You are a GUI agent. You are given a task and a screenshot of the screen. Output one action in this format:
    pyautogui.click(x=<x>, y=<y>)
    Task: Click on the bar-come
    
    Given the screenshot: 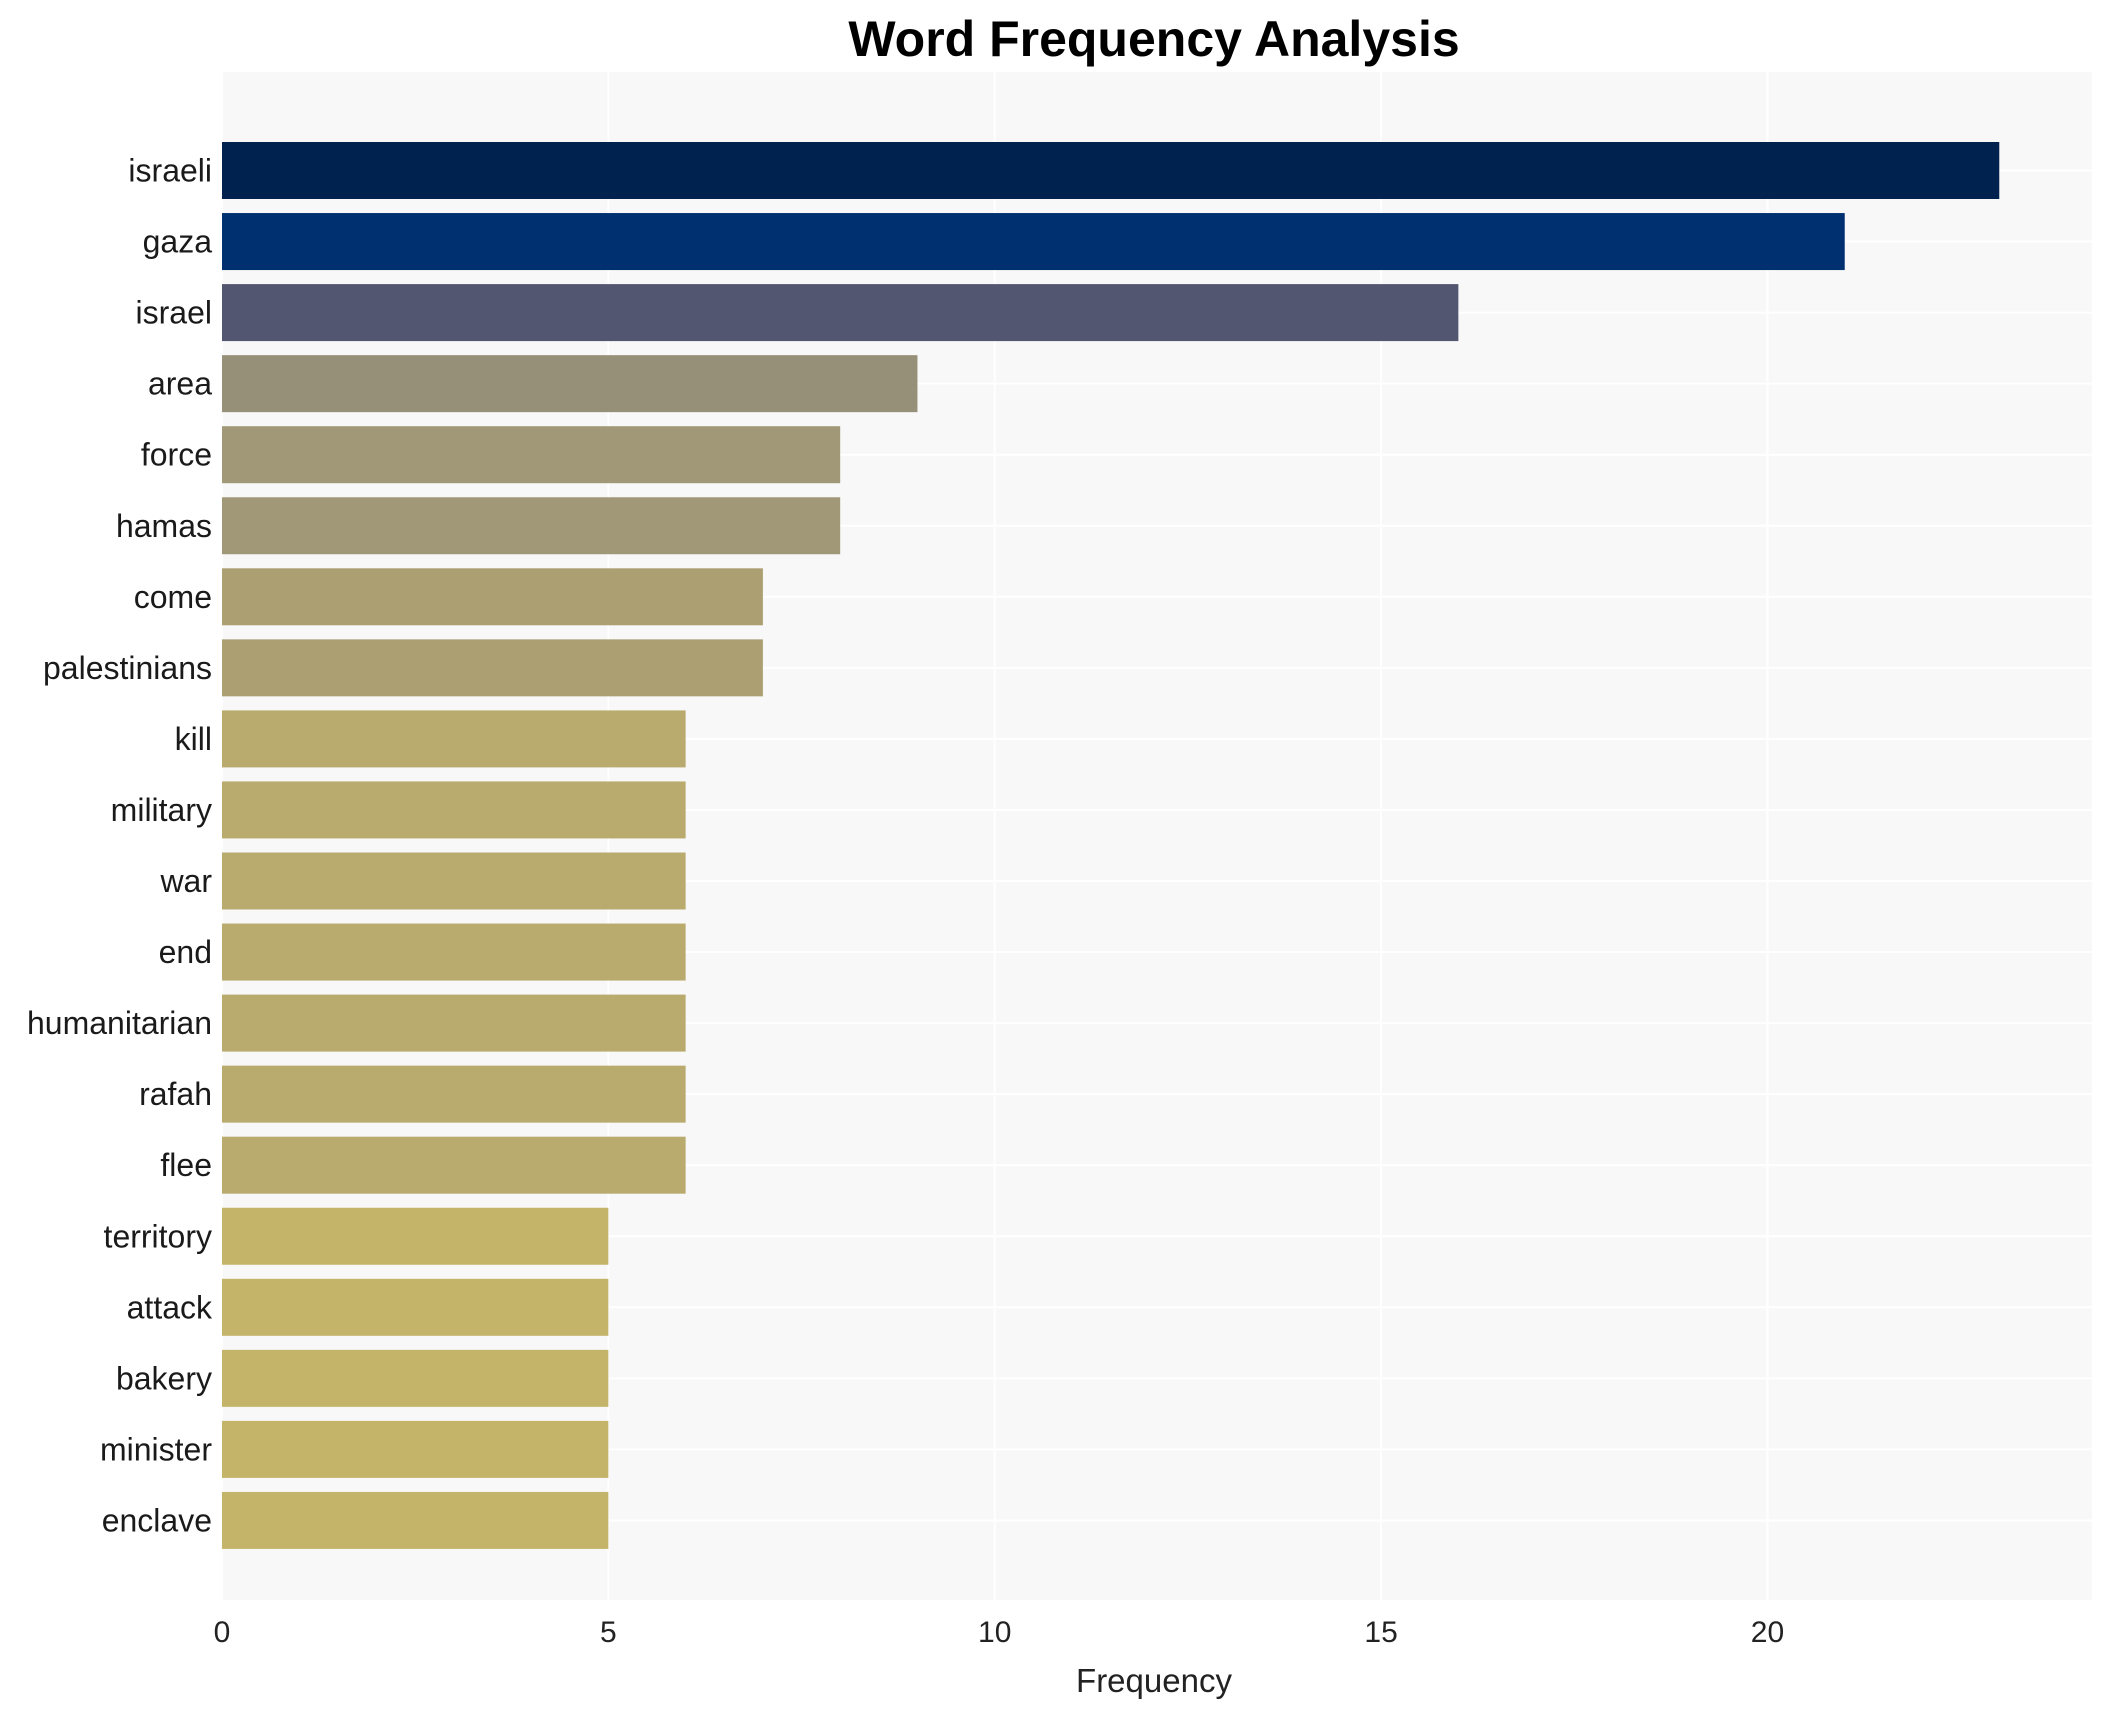 What is the action you would take?
    pyautogui.click(x=492, y=597)
    